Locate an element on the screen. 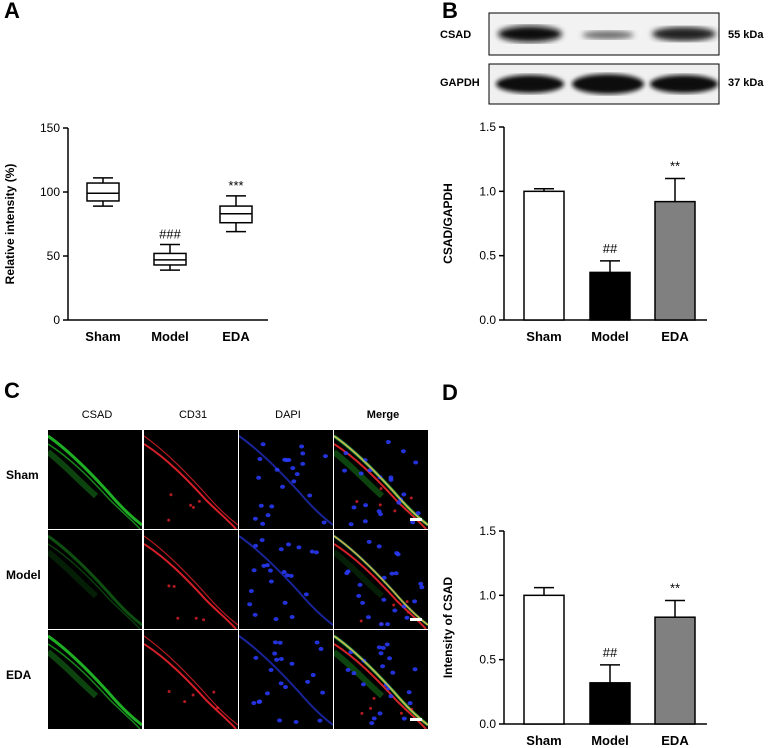 The width and height of the screenshot is (768, 748). micro-row-label-sham: Sham is located at coordinates (22, 475).